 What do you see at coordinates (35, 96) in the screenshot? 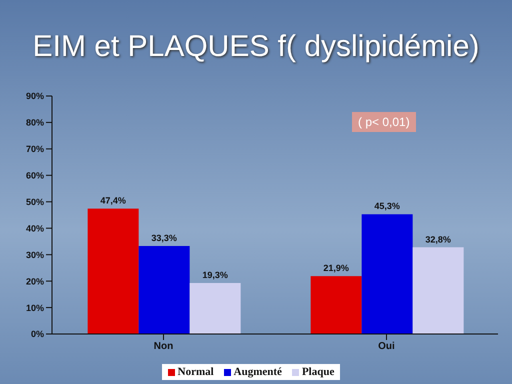
I see `y-tick-label: 90%` at bounding box center [35, 96].